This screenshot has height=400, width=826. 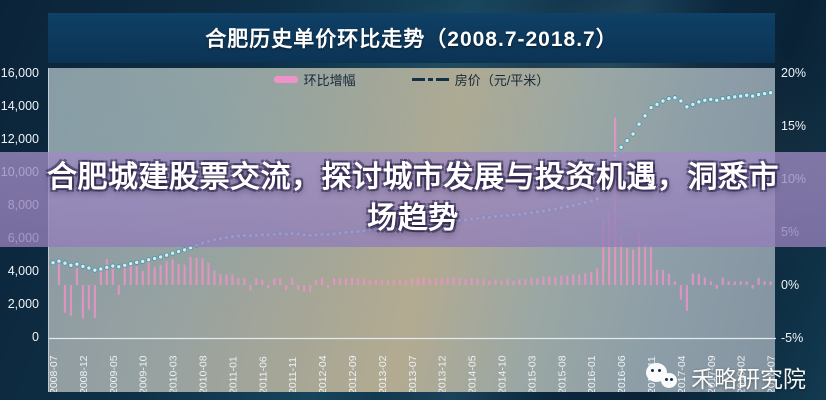 I want to click on x-tick-label: 2013-02, so click(x=383, y=373).